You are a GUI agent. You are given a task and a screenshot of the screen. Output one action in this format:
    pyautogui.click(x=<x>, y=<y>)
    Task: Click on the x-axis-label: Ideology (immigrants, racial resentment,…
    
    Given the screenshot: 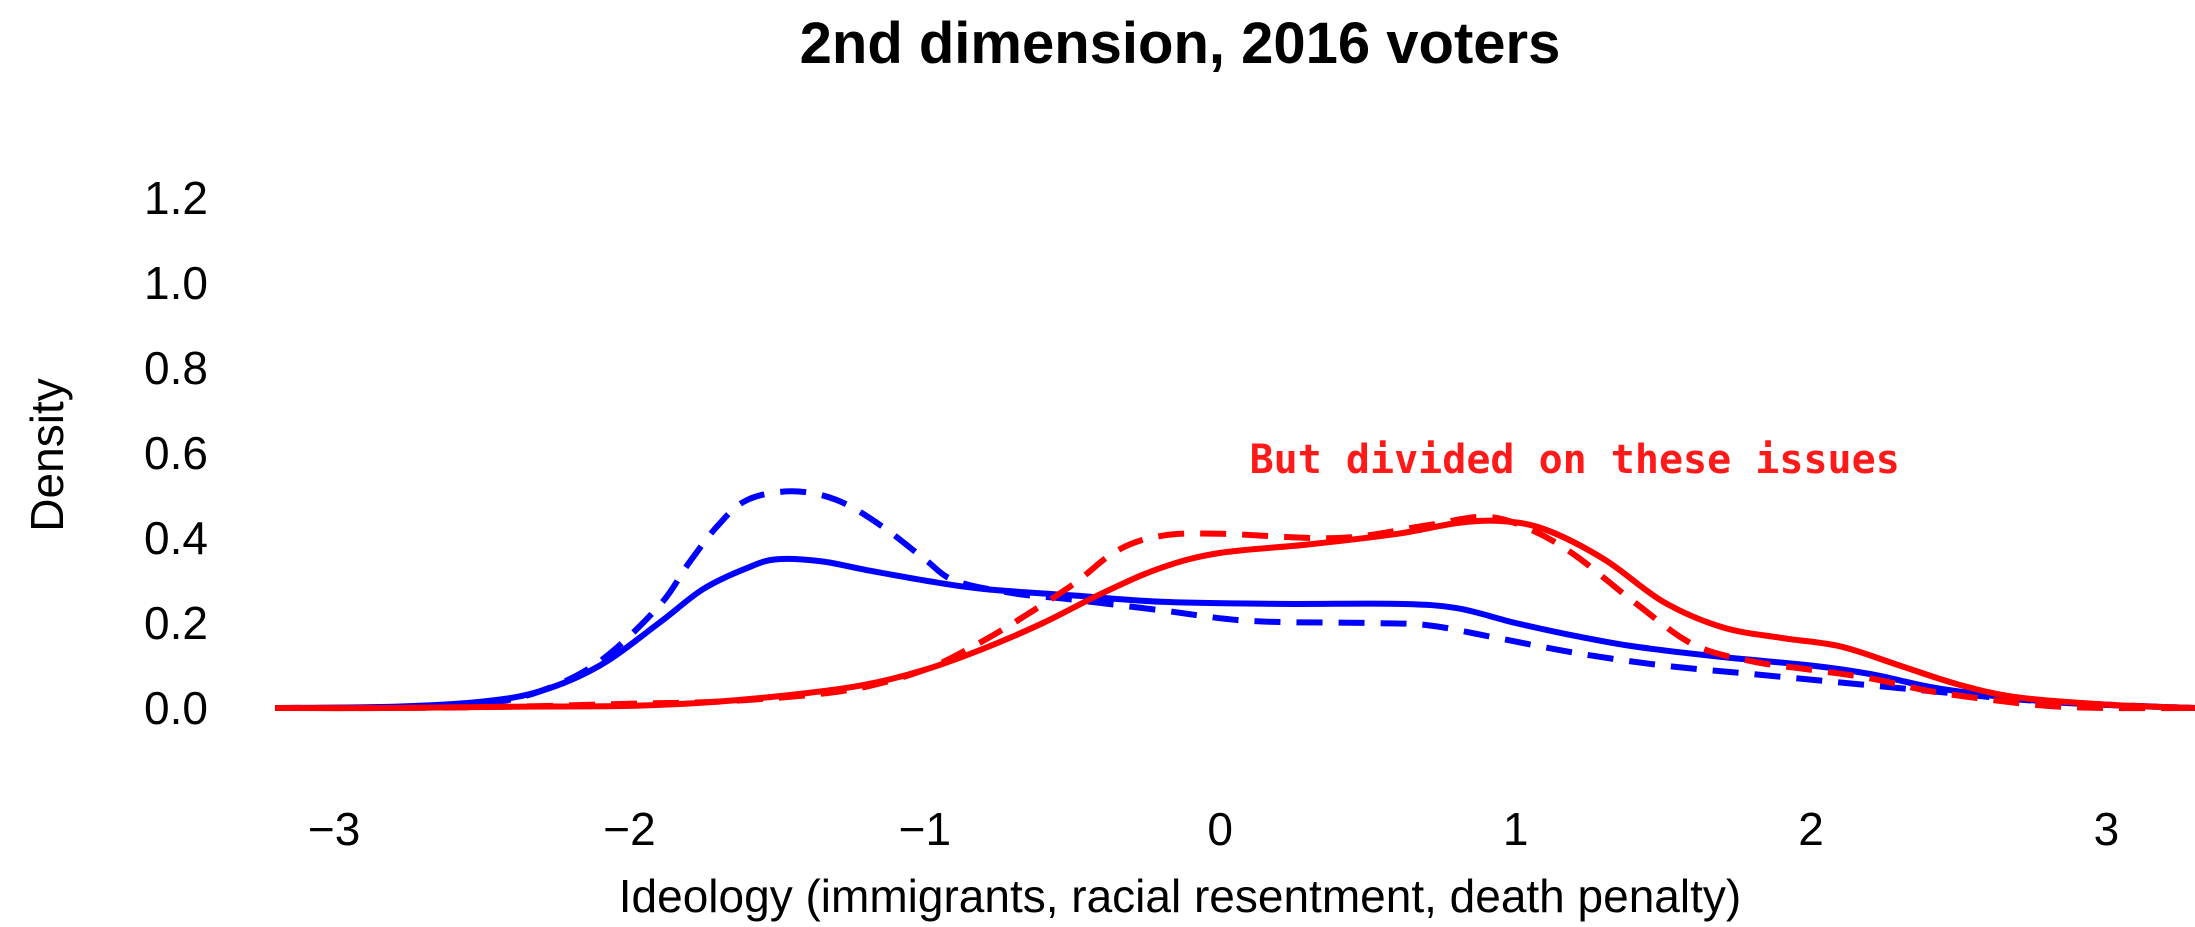 What is the action you would take?
    pyautogui.click(x=1180, y=896)
    